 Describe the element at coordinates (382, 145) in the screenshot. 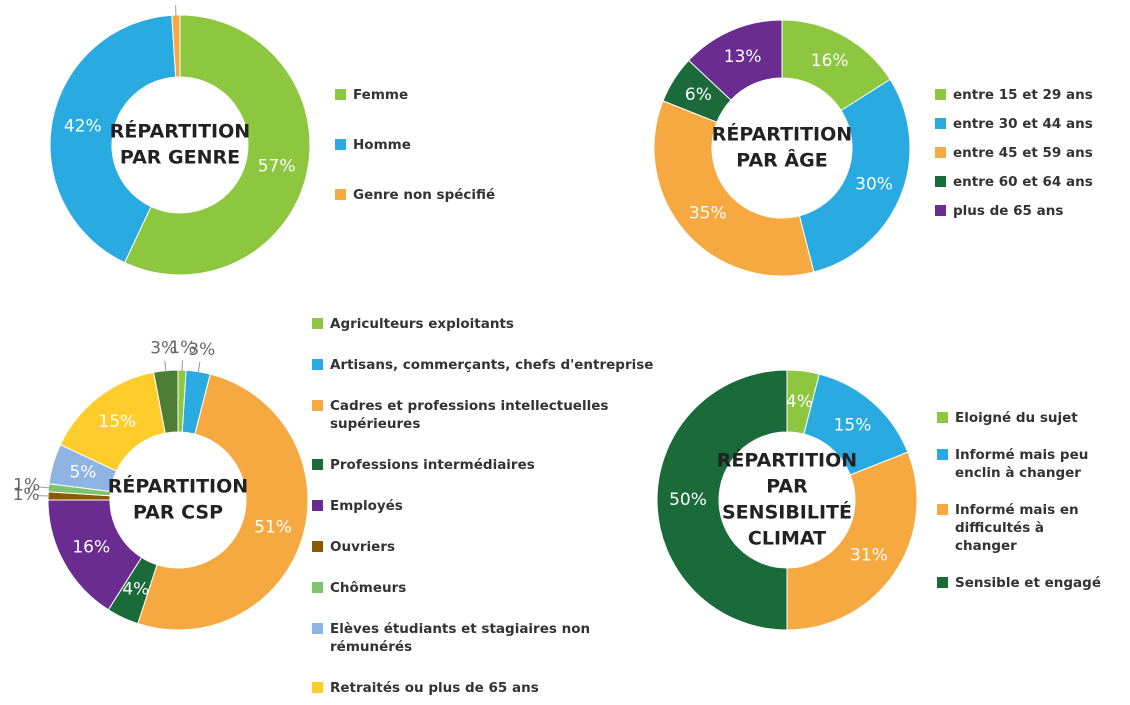

I see `legend-label: Homme` at that location.